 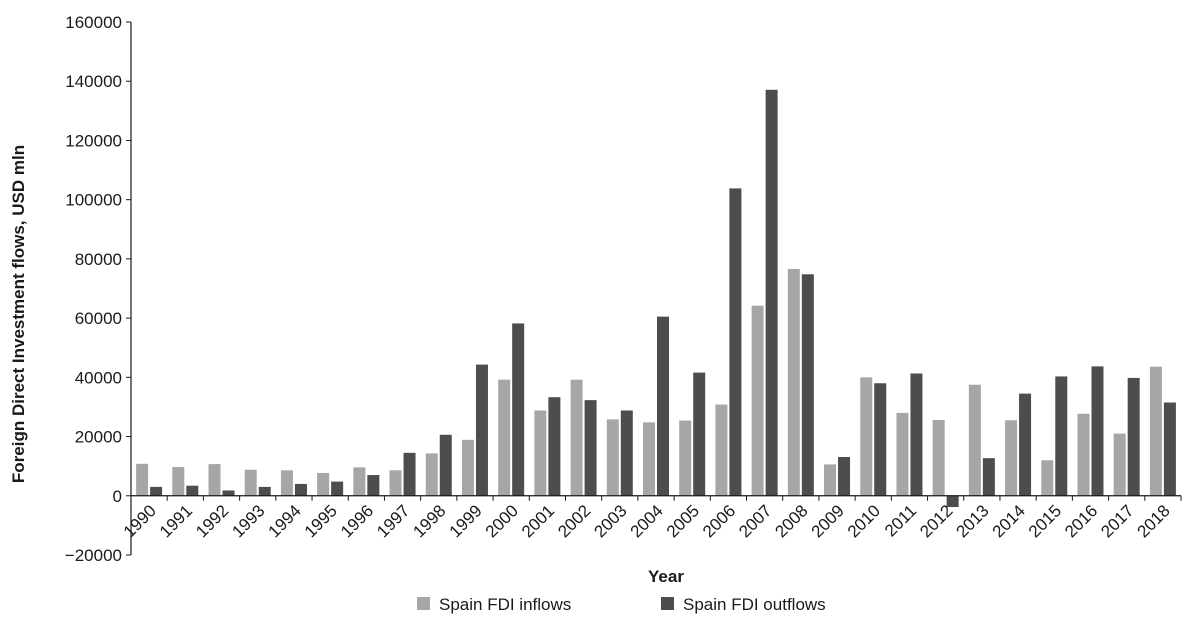 I want to click on bar-inflows-1995, so click(x=323, y=484).